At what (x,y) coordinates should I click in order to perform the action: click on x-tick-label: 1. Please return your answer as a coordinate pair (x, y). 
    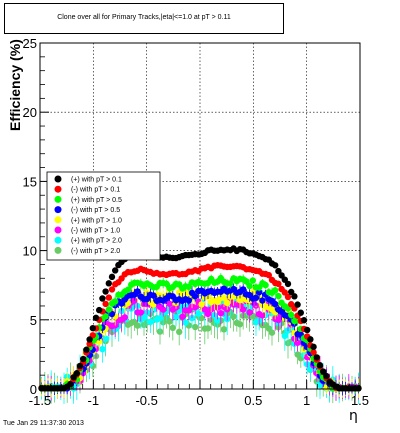
    Looking at the image, I should click on (306, 400).